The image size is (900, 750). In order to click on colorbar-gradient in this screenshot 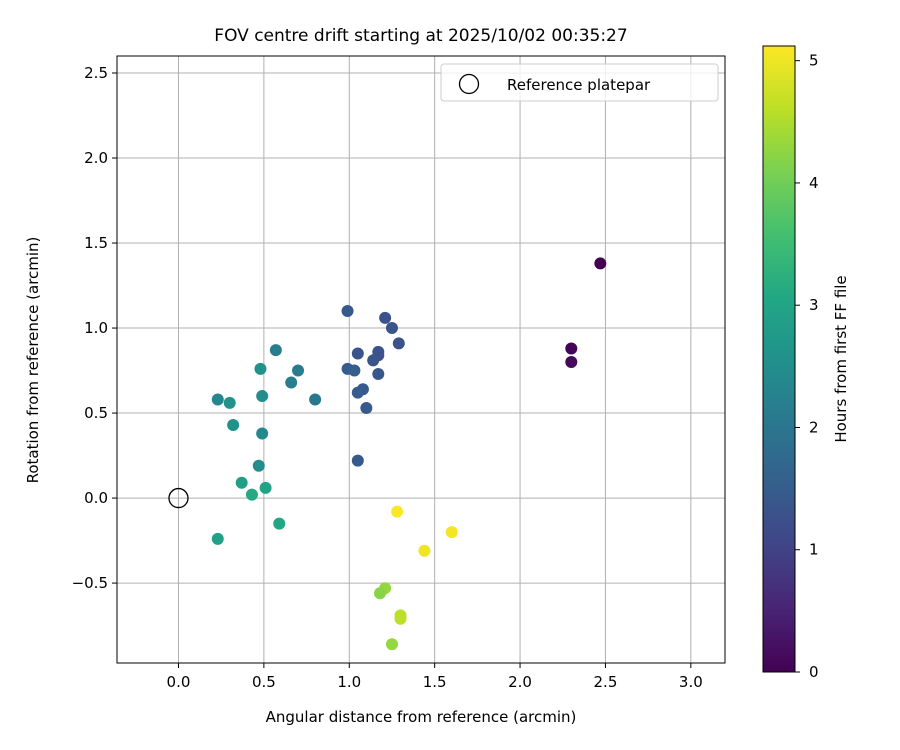, I will do `click(779, 359)`.